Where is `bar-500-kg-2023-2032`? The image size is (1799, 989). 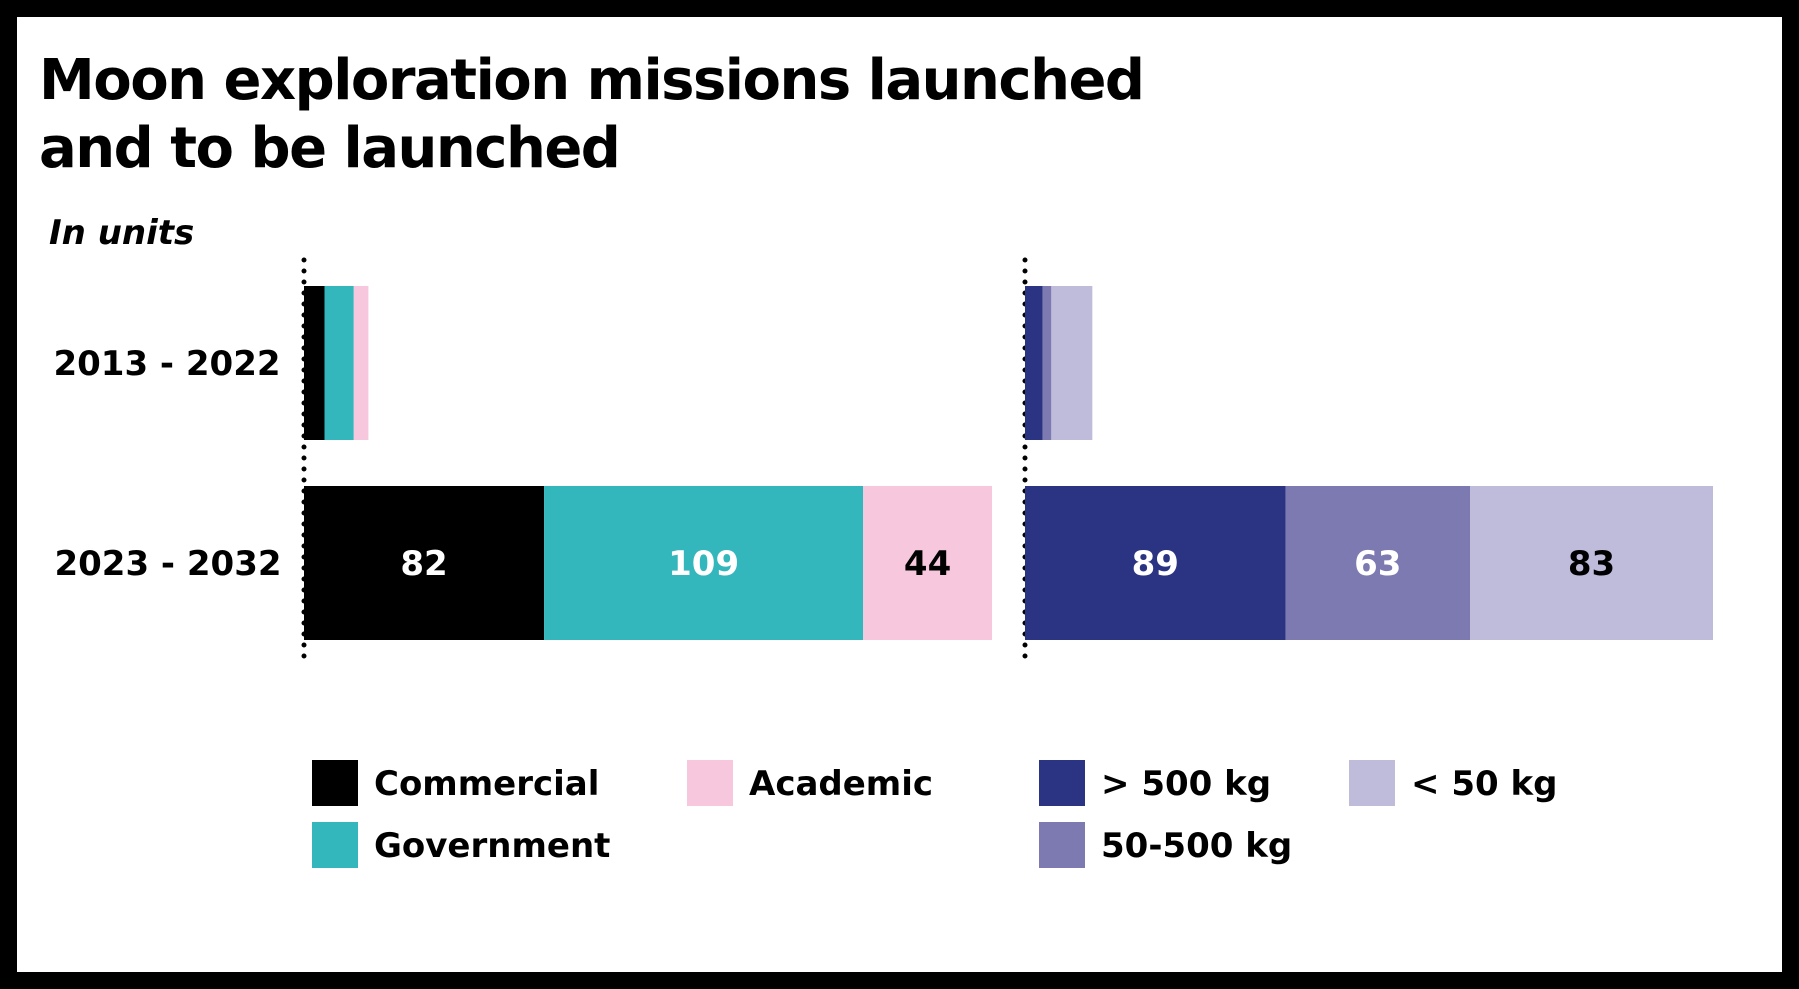 bar-500-kg-2023-2032 is located at coordinates (1155, 563).